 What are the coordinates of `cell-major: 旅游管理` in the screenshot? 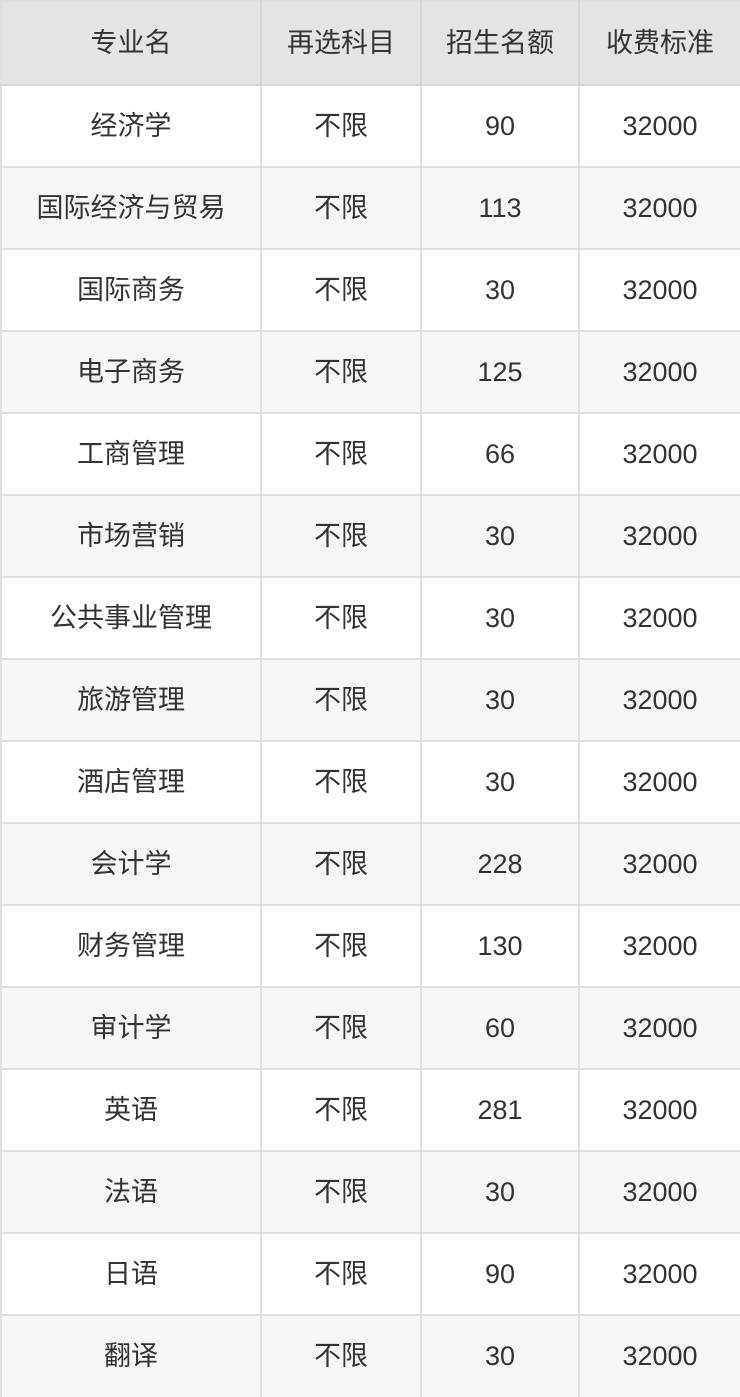 It's located at (131, 700).